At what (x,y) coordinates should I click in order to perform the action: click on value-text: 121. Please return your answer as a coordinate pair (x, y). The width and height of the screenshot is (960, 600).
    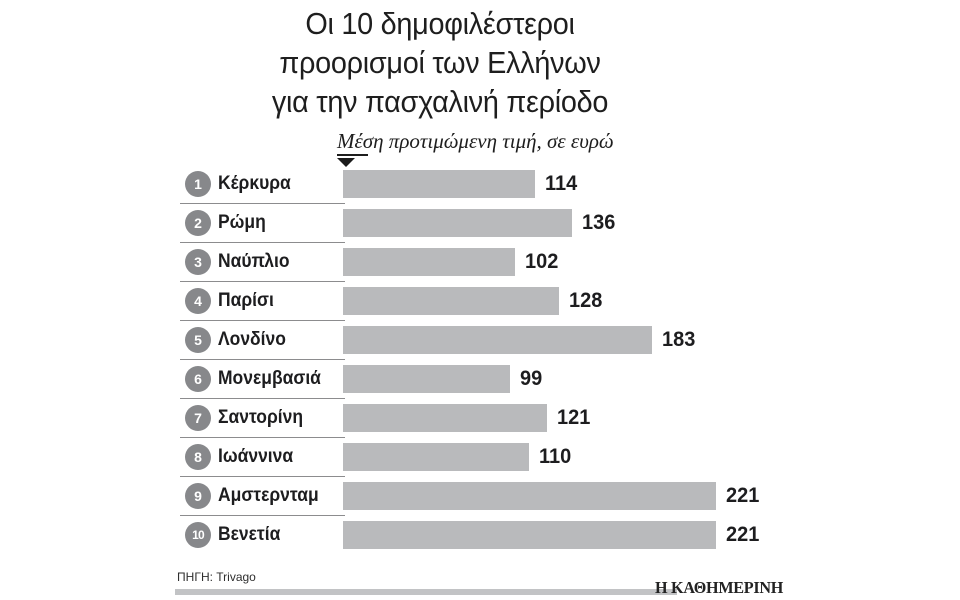
    Looking at the image, I should click on (574, 417).